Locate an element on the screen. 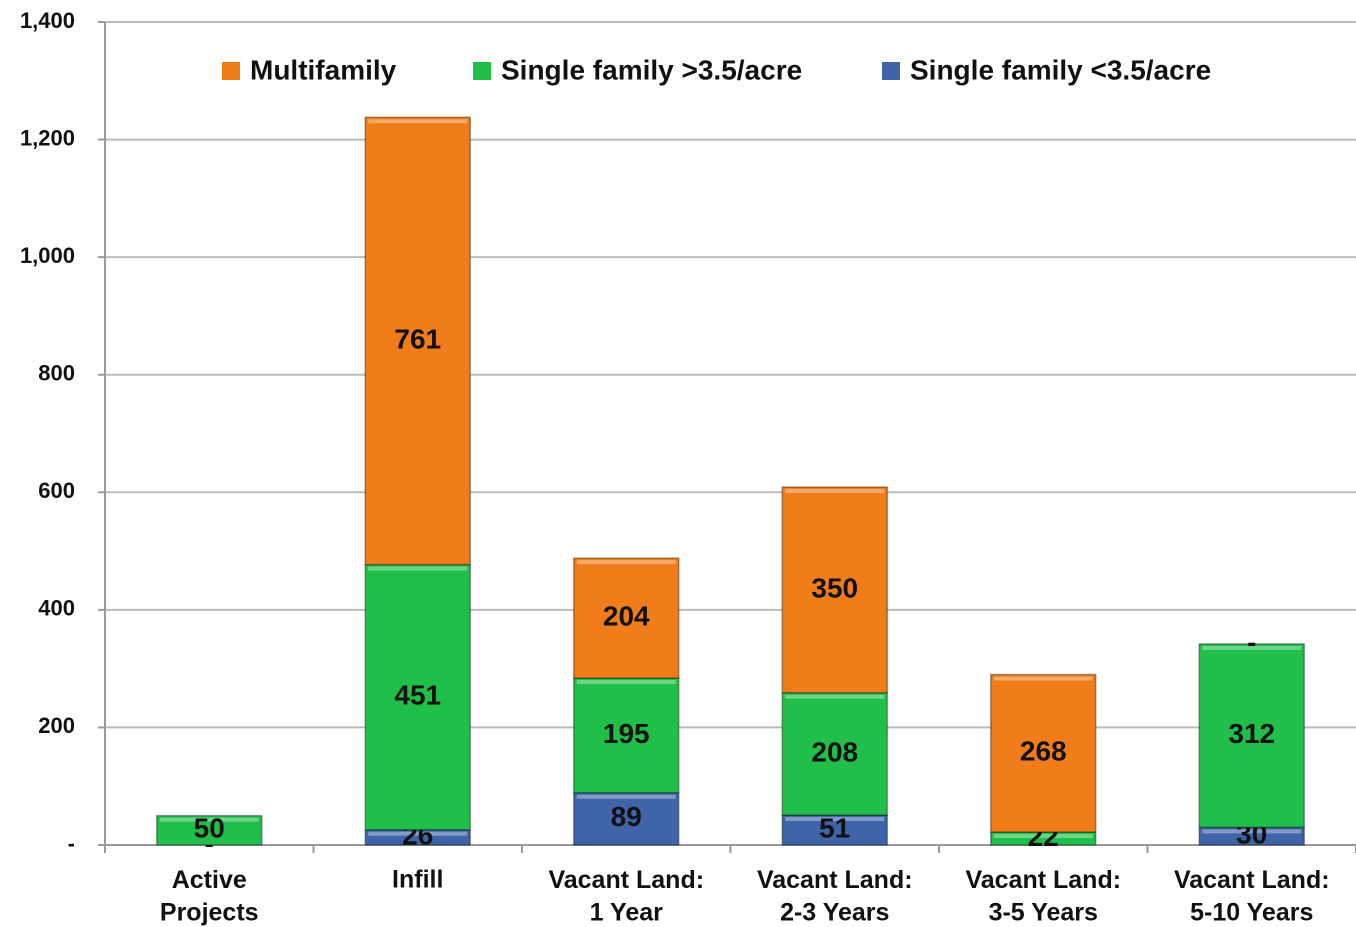  legend-label: Single family >3.5/acre is located at coordinates (651, 69).